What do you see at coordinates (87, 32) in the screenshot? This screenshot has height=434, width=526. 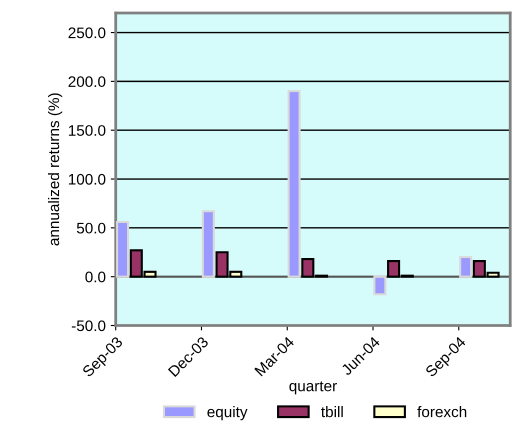 I see `y-tick-label: 250.0` at bounding box center [87, 32].